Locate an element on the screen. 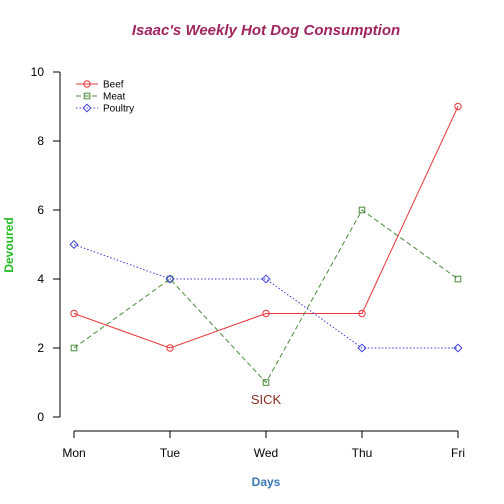 This screenshot has height=504, width=504. x-tick-label: Wed is located at coordinates (266, 453).